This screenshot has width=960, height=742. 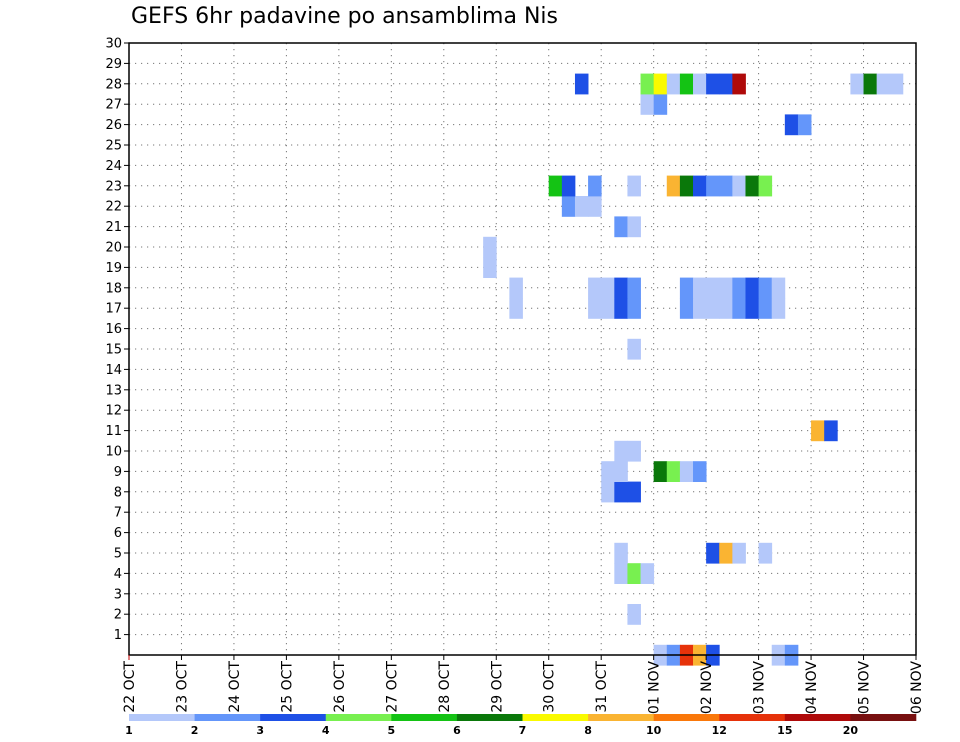 I want to click on y-tick-label: 21, so click(x=113, y=227).